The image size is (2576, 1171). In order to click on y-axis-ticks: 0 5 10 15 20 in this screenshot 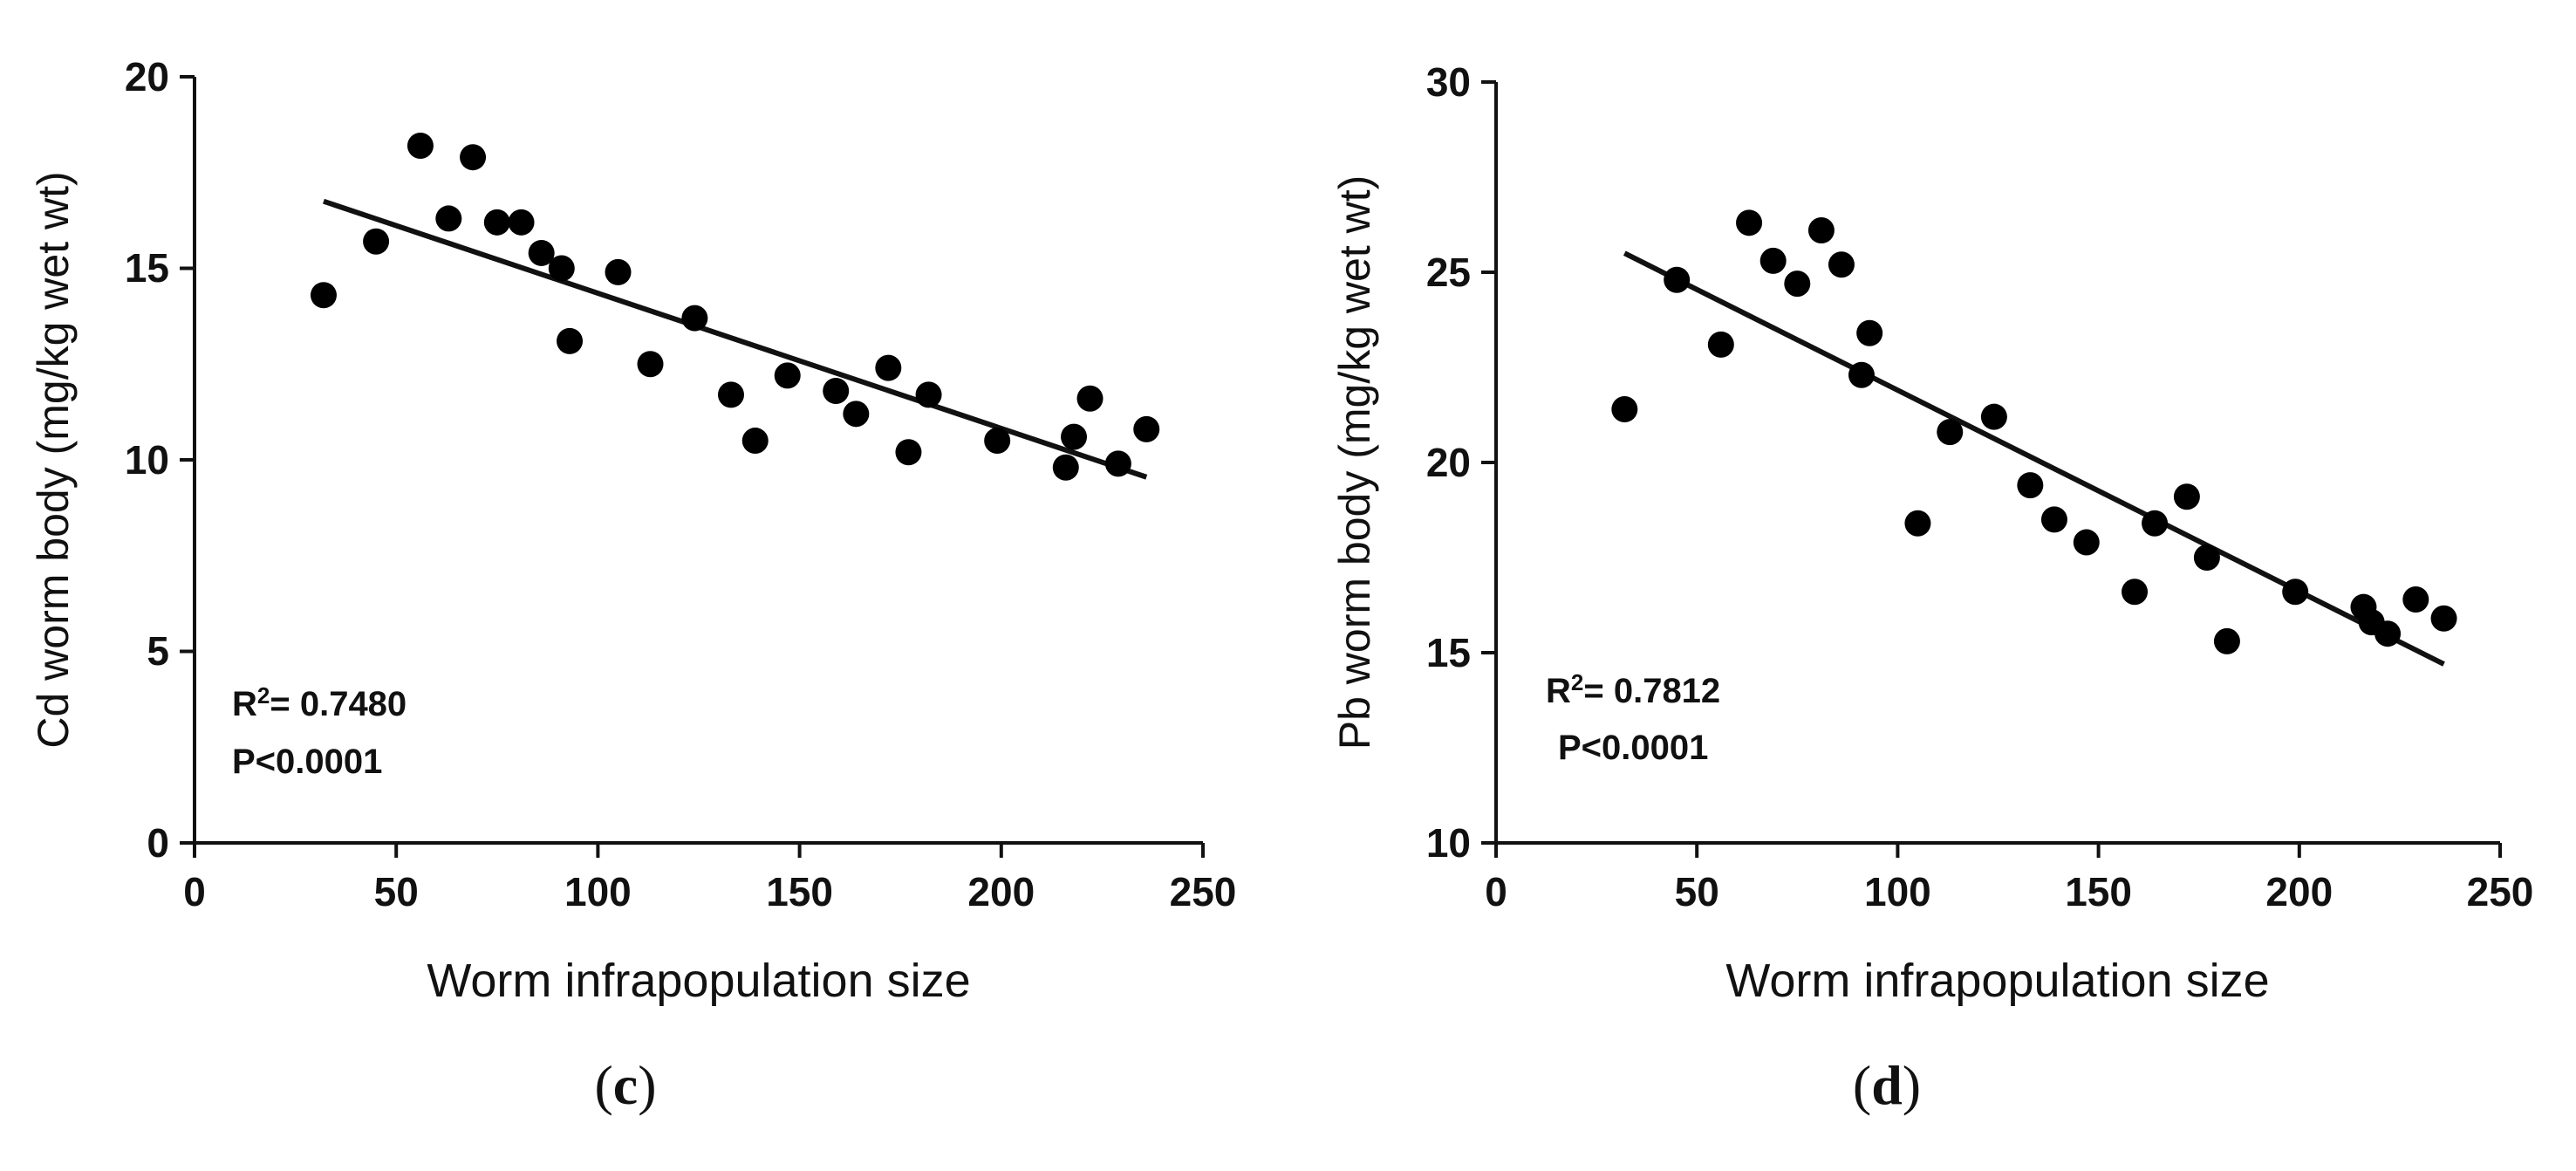, I will do `click(160, 460)`.